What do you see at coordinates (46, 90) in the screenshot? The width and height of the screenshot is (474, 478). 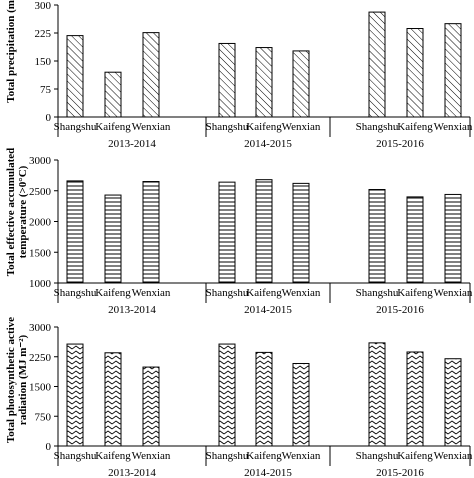 I see `y-tick-label: 75` at bounding box center [46, 90].